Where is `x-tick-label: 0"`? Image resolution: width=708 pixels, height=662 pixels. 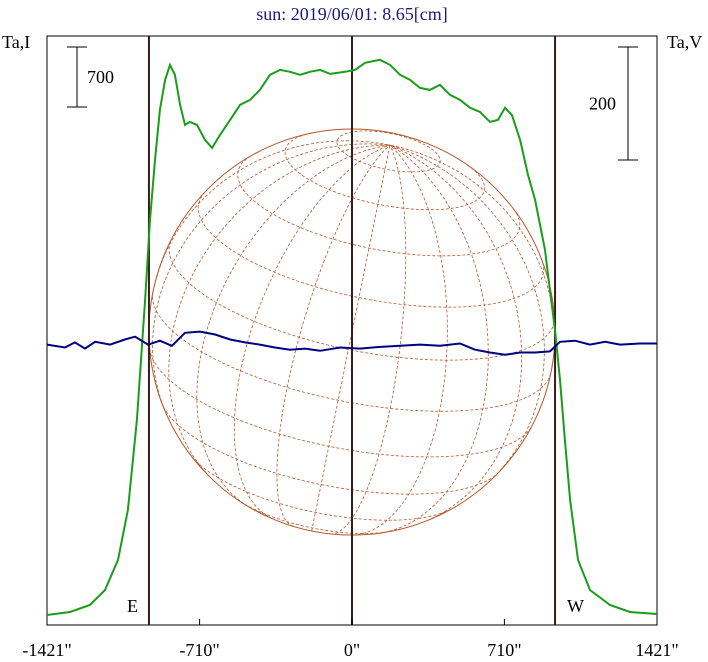 x-tick-label: 0" is located at coordinates (352, 650).